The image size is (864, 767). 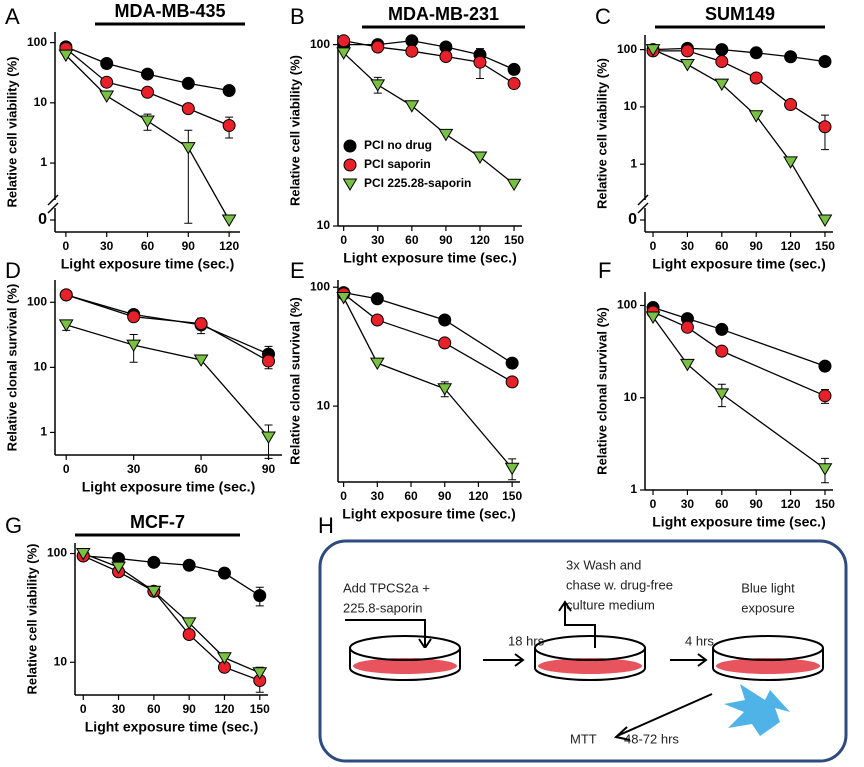 What do you see at coordinates (583, 738) in the screenshot?
I see `readout-text: MTT` at bounding box center [583, 738].